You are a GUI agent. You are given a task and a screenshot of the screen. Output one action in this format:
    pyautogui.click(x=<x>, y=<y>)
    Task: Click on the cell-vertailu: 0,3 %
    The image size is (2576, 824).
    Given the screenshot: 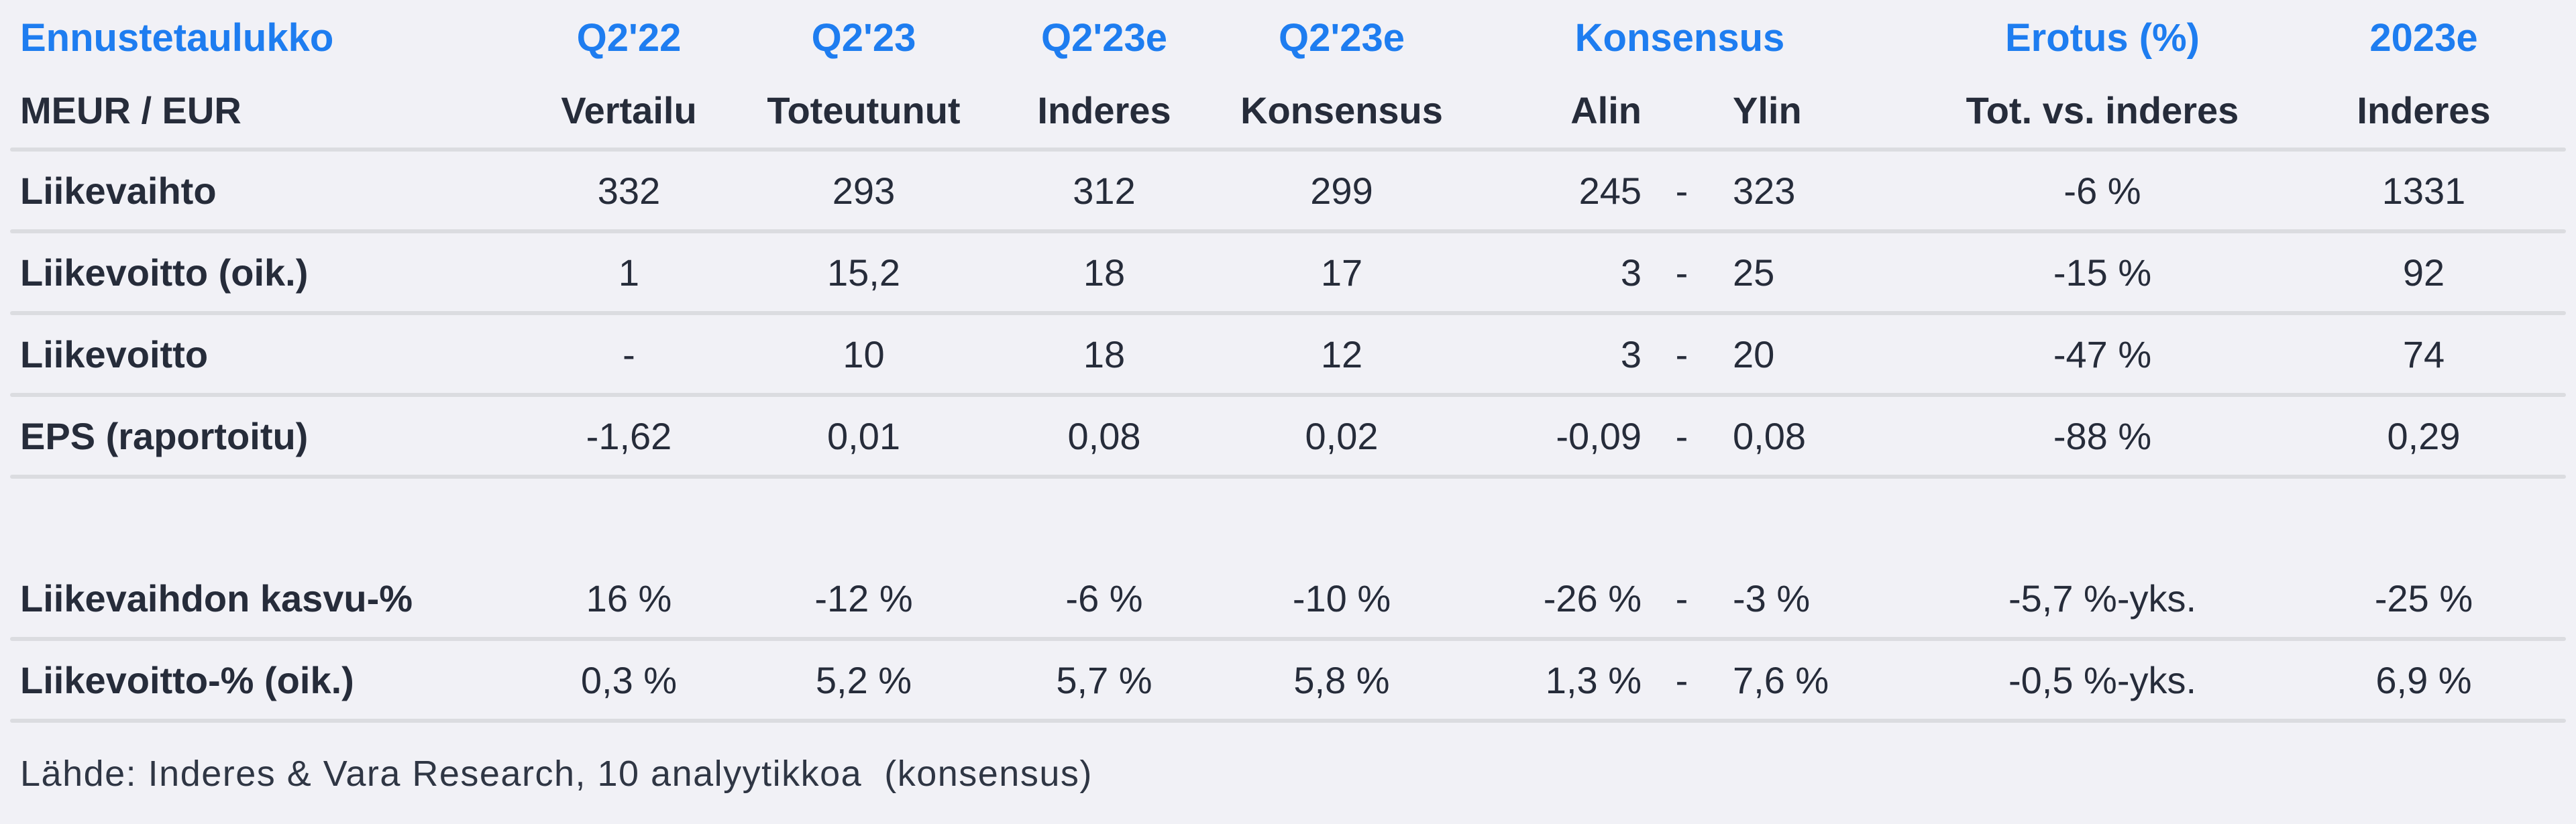 What is the action you would take?
    pyautogui.click(x=629, y=679)
    